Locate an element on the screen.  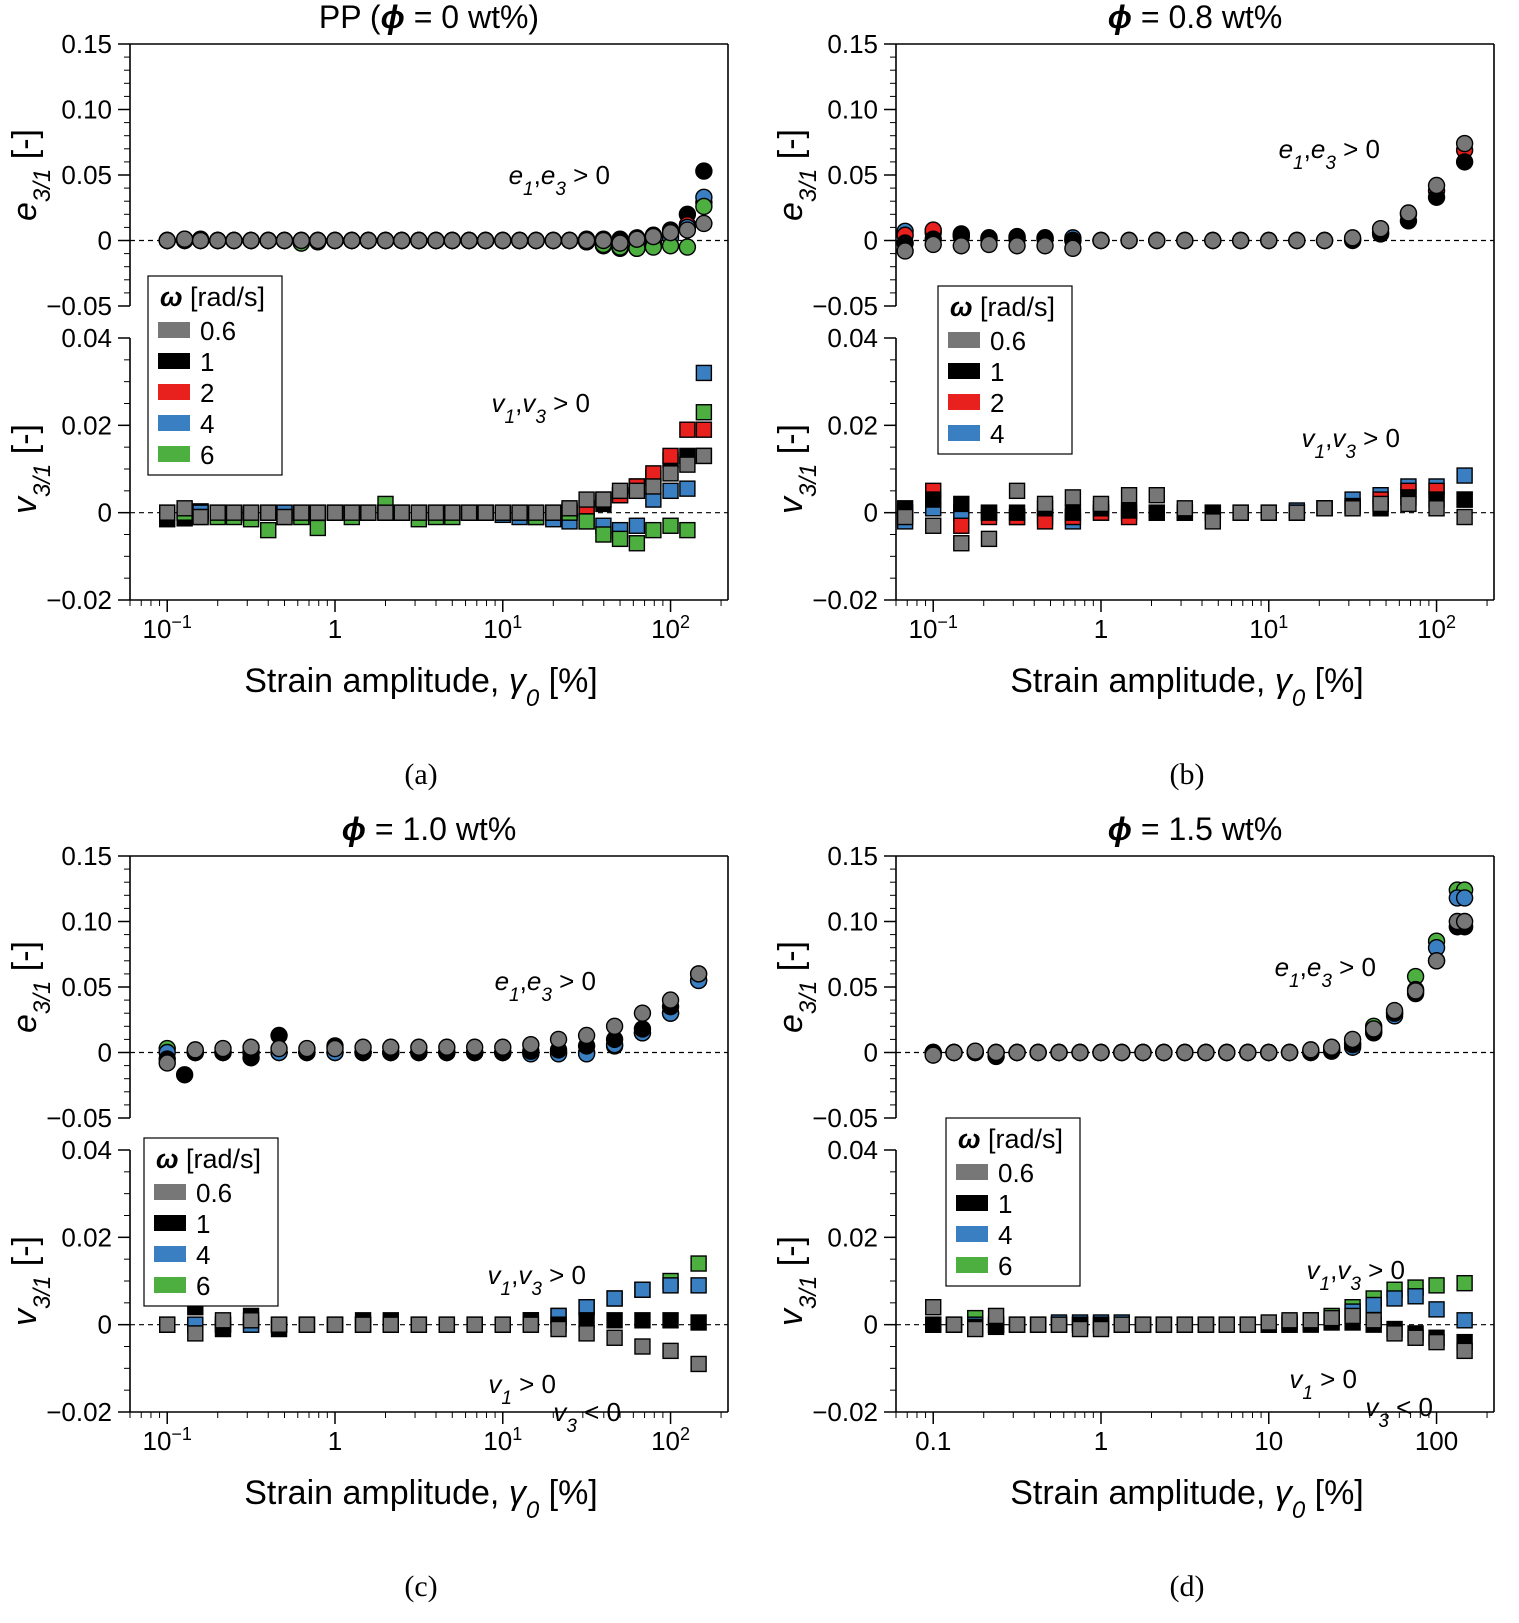
xtick-label: 10⁻¹ is located at coordinates (166, 628).